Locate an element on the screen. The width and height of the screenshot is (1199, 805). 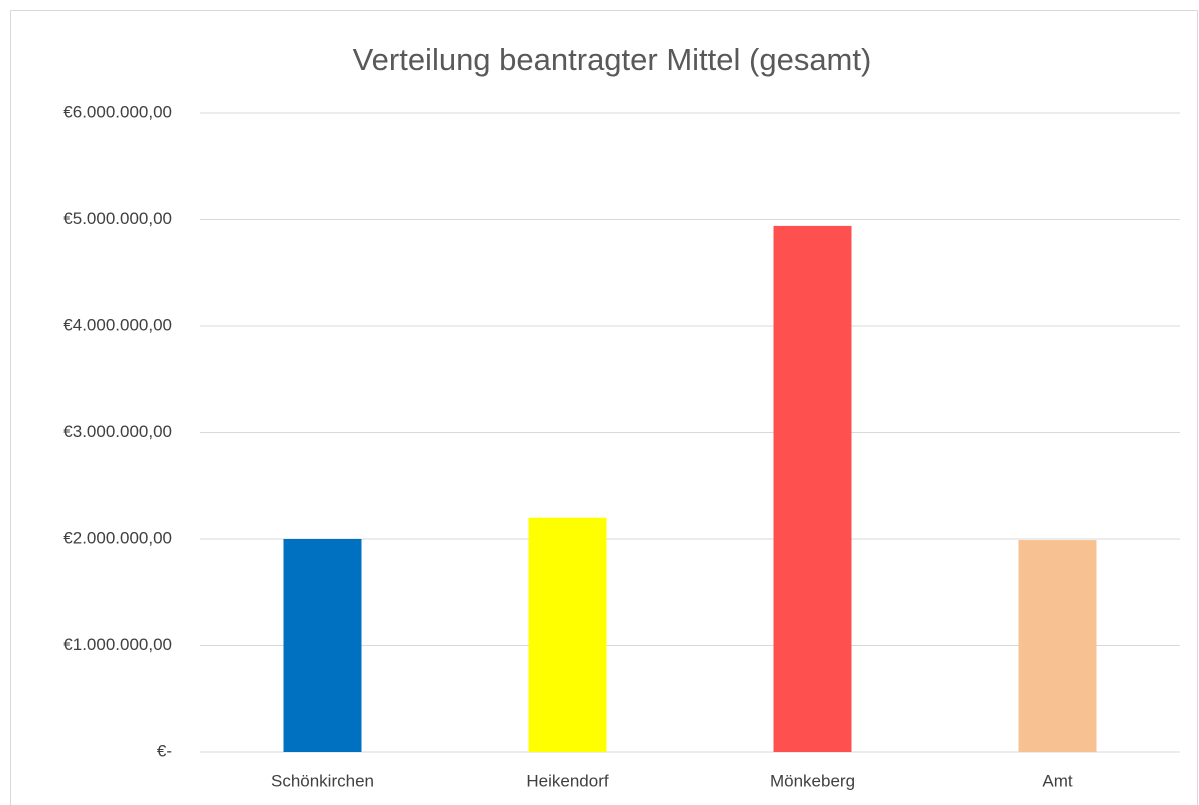
y-tick-label: €4.000.000,00 is located at coordinates (117, 324).